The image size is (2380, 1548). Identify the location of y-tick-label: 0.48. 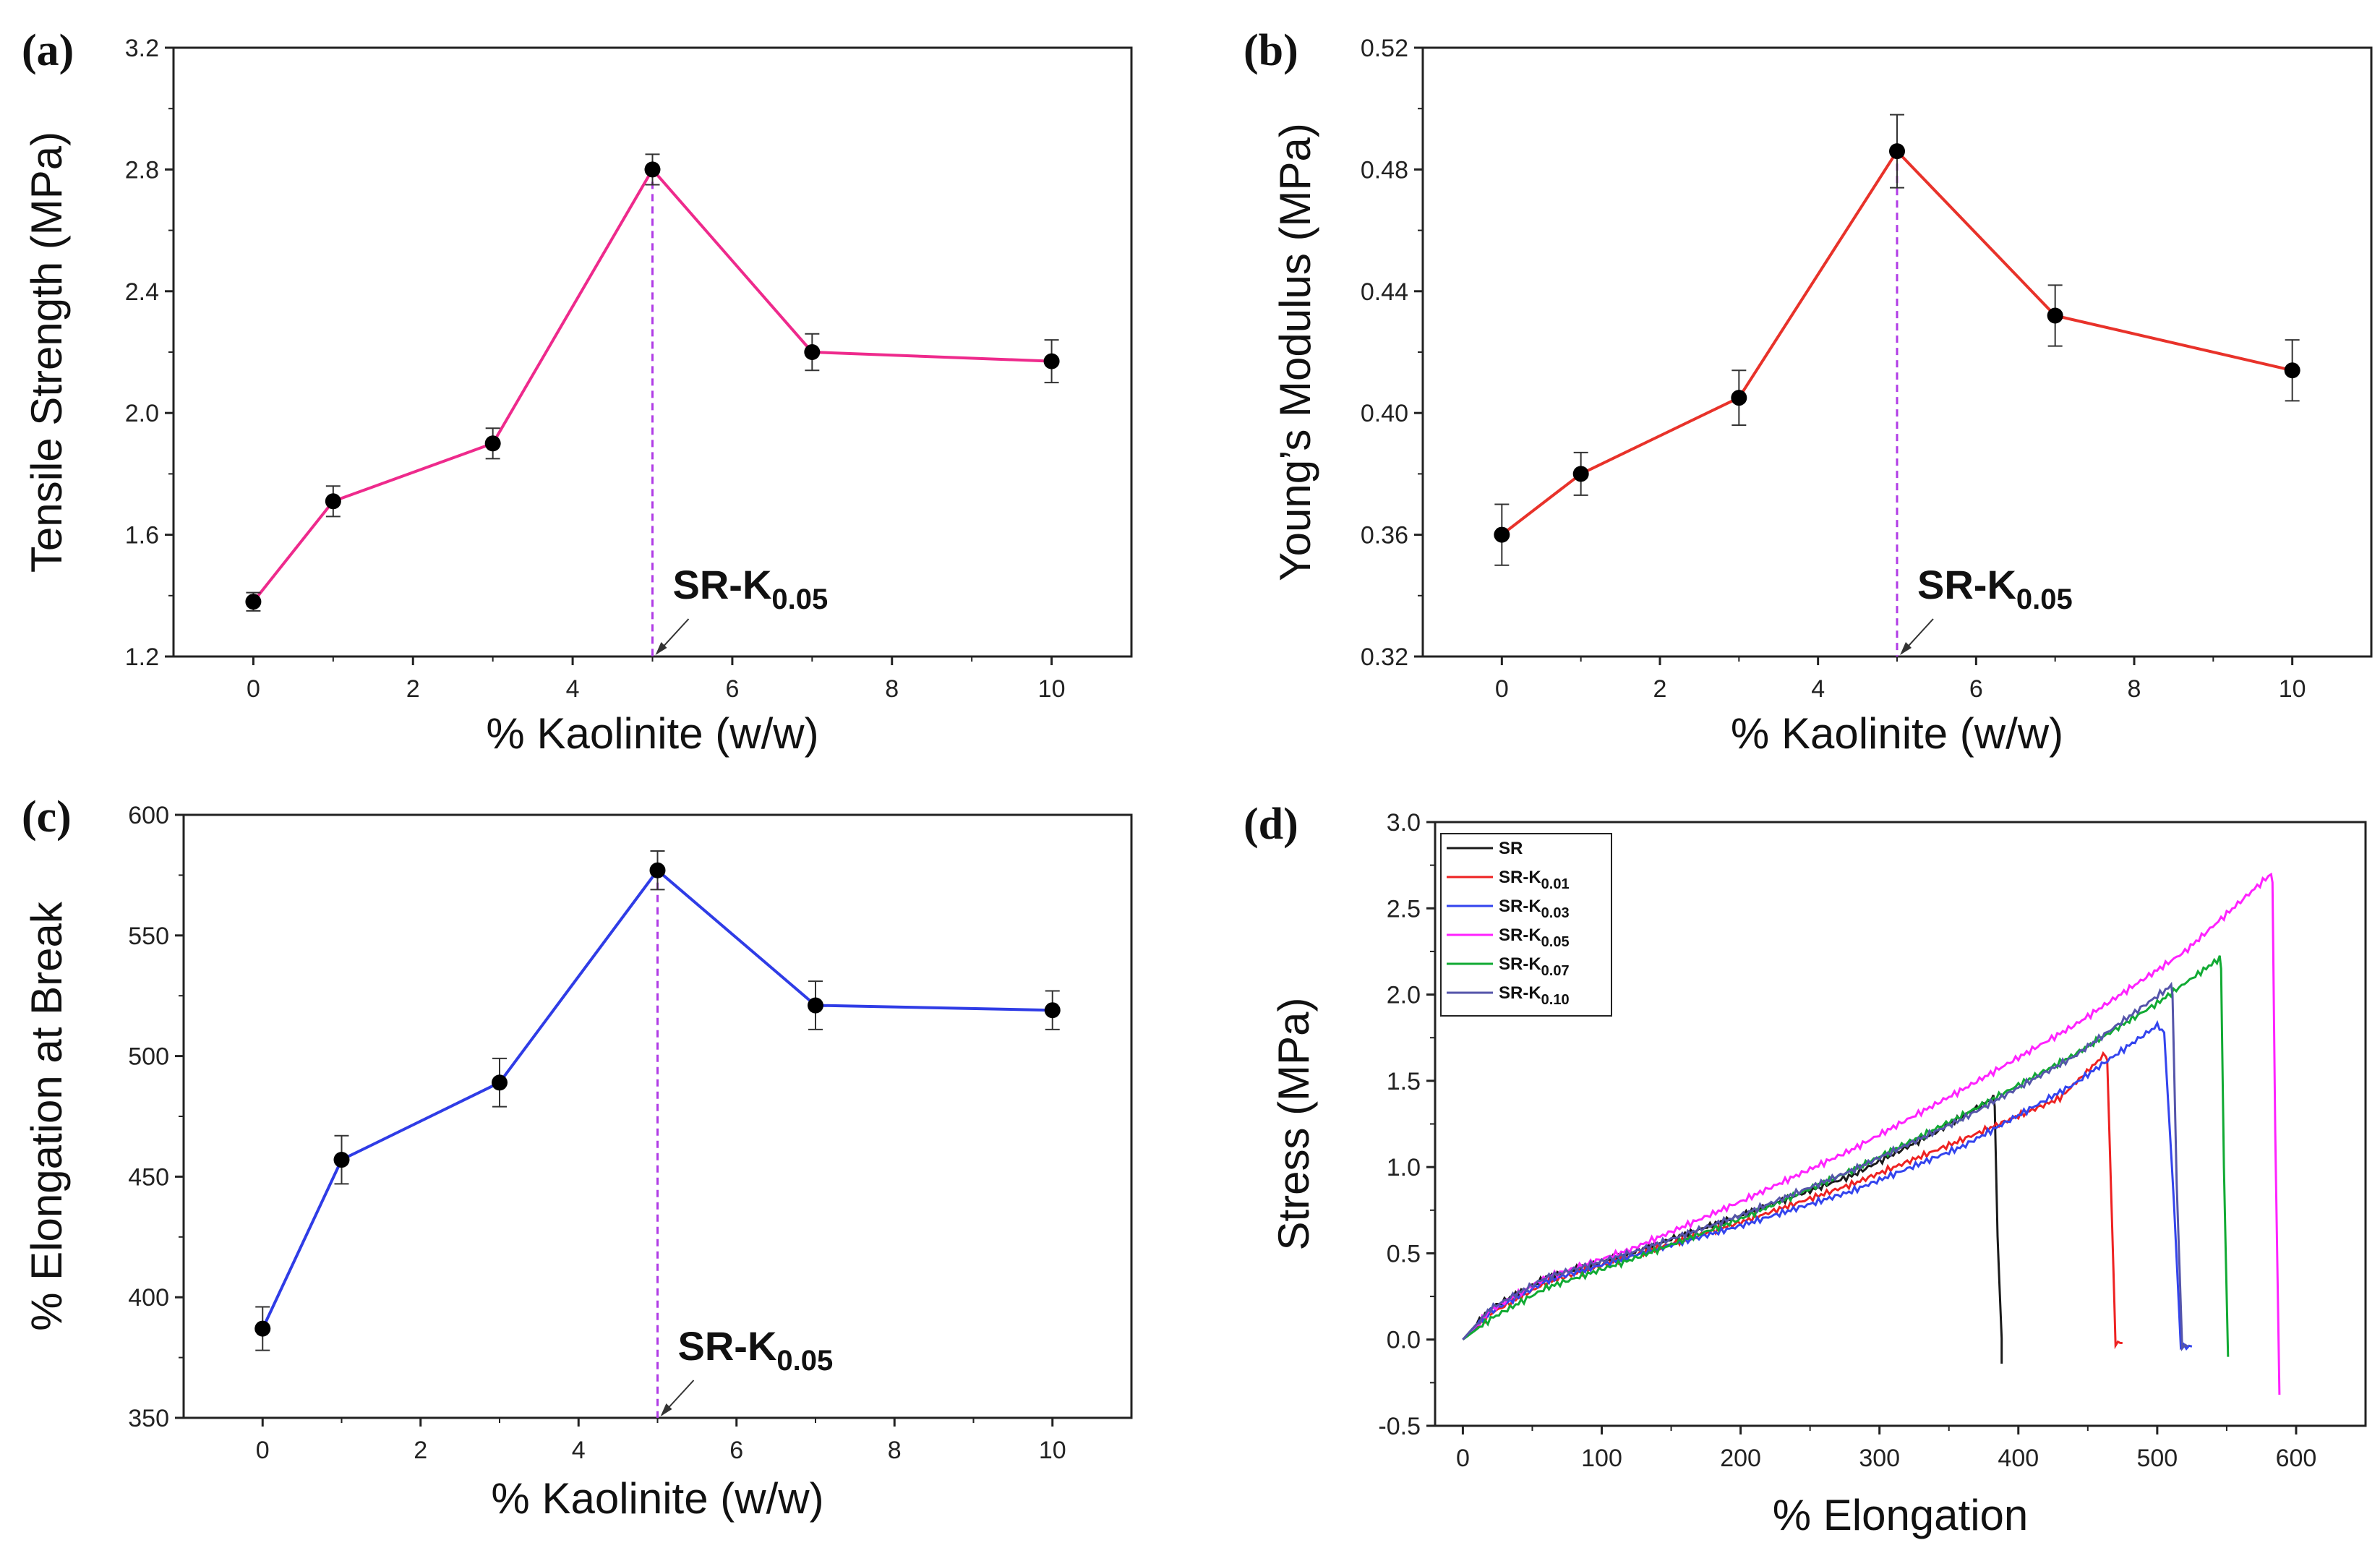
(1384, 170).